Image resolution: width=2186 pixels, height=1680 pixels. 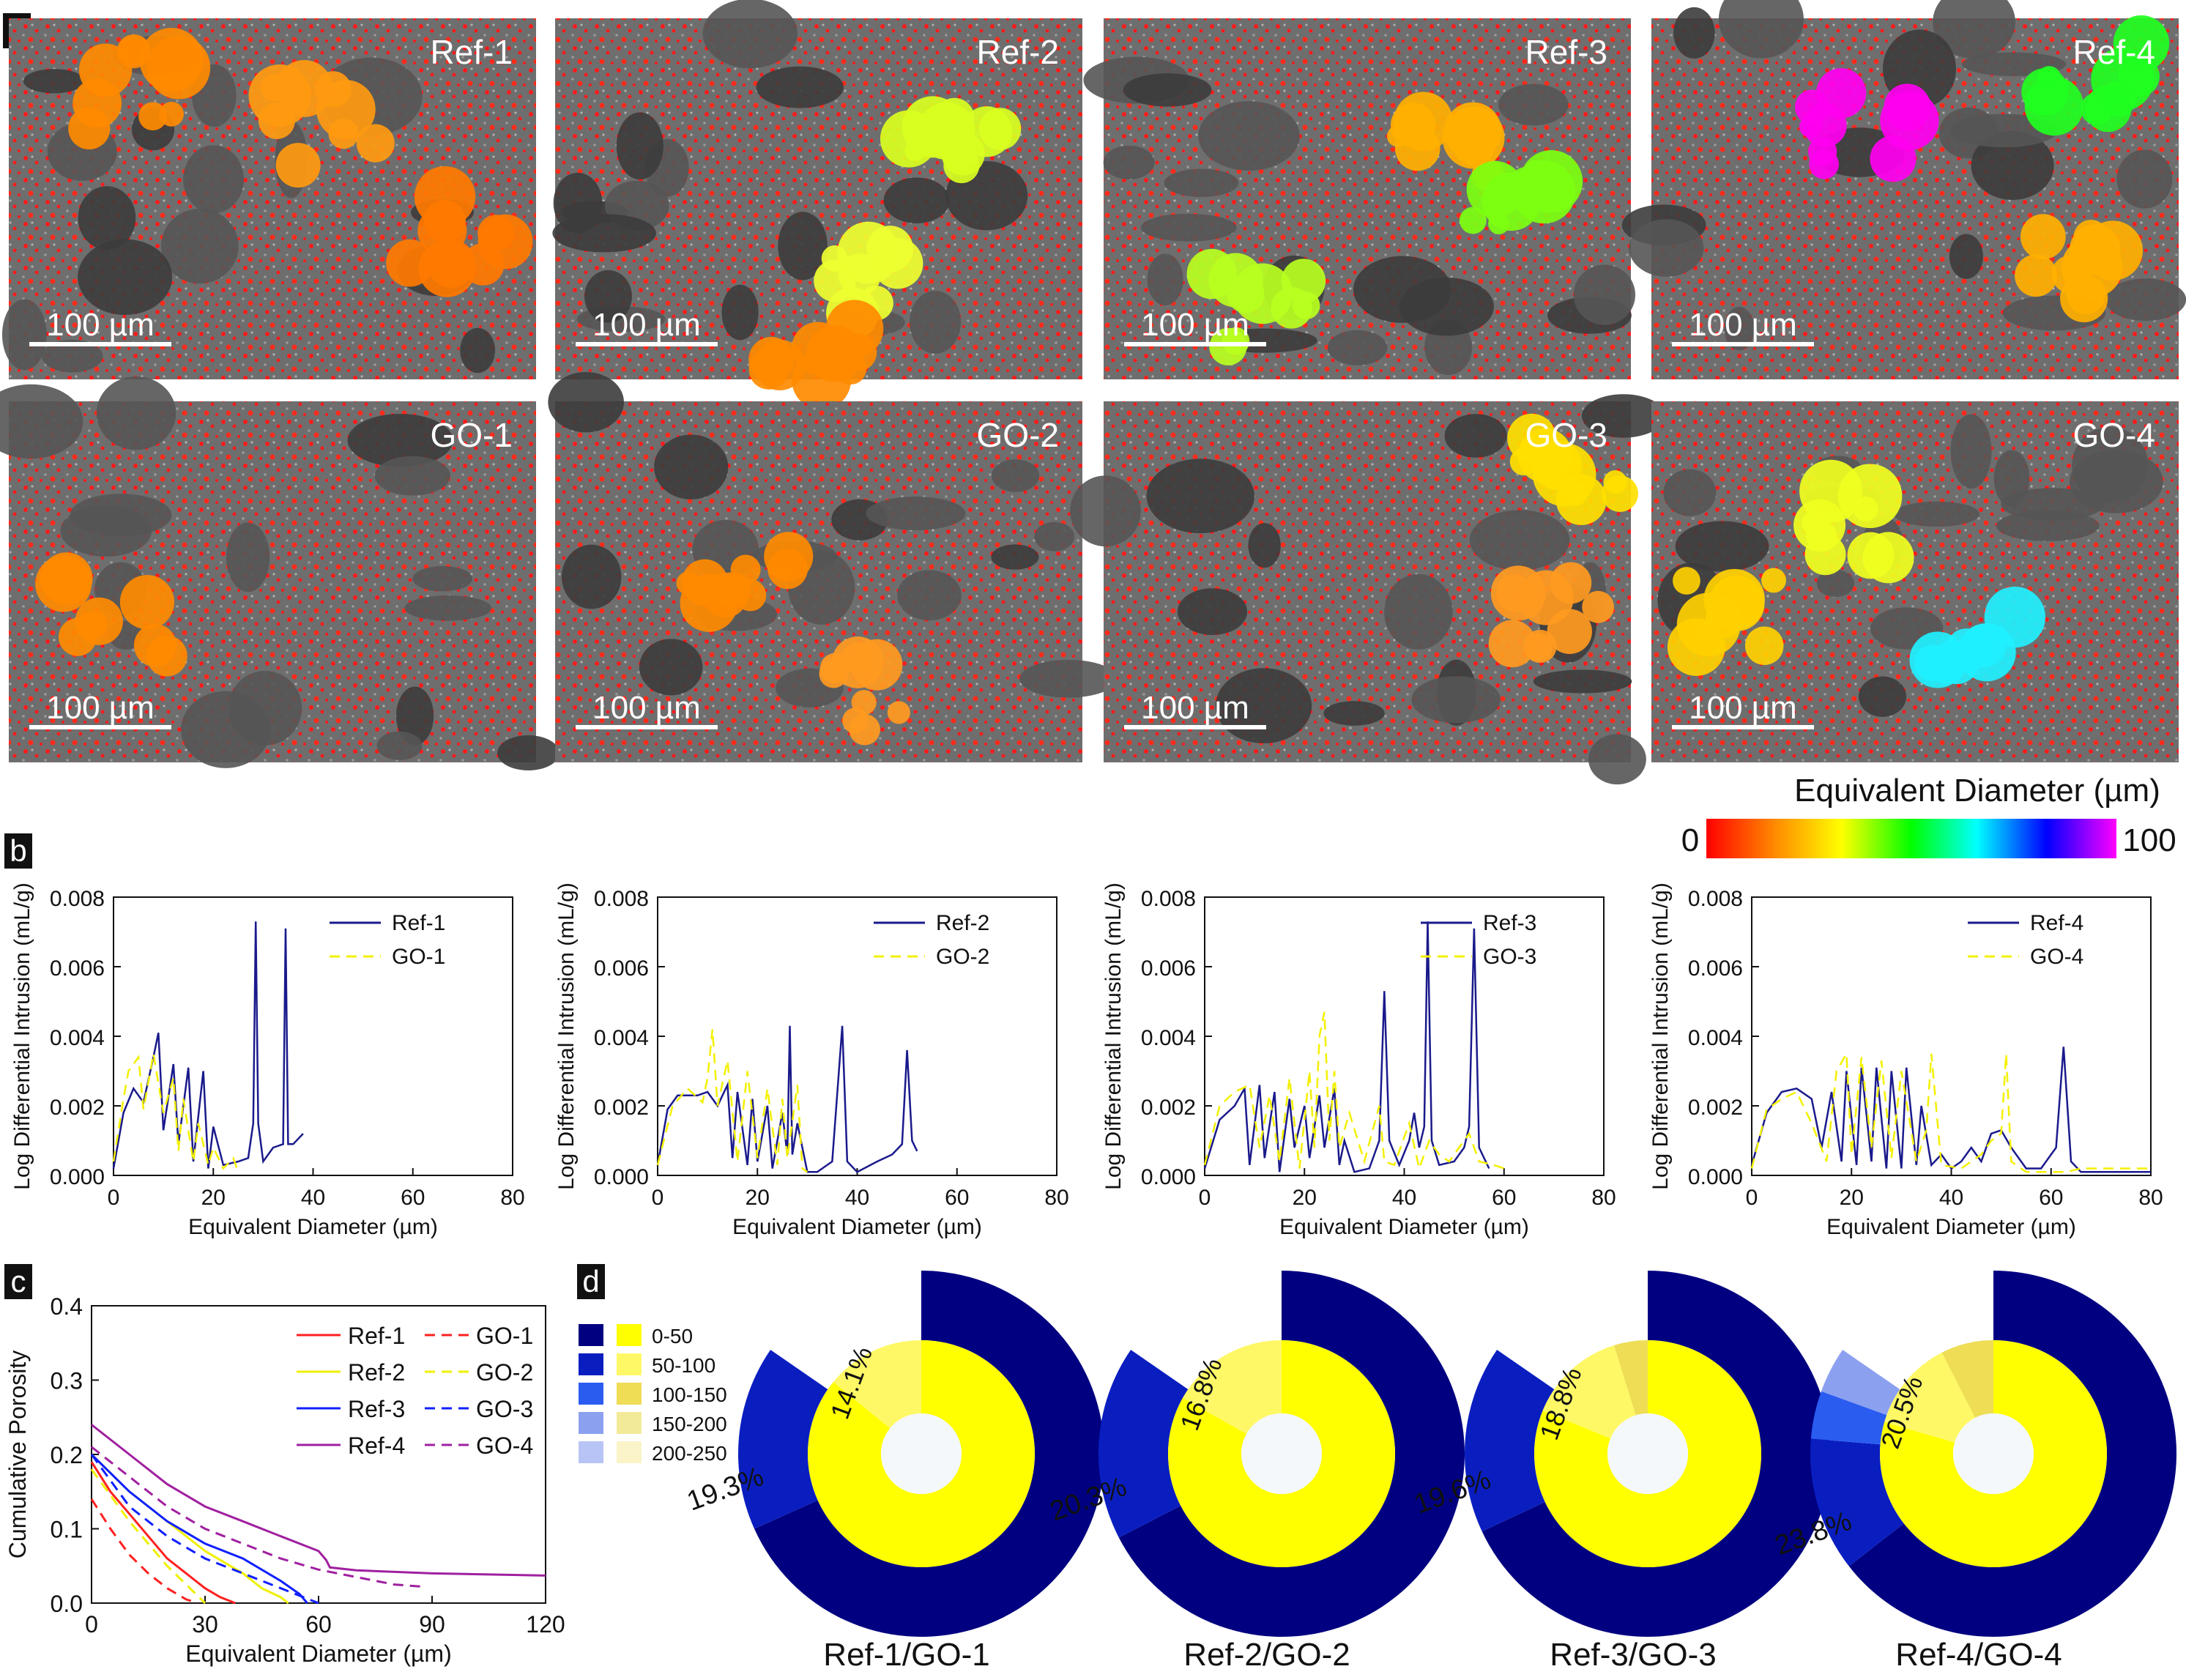 What do you see at coordinates (1903, 189) in the screenshot?
I see `micrograph-ref-4: Ref-4 100 µm` at bounding box center [1903, 189].